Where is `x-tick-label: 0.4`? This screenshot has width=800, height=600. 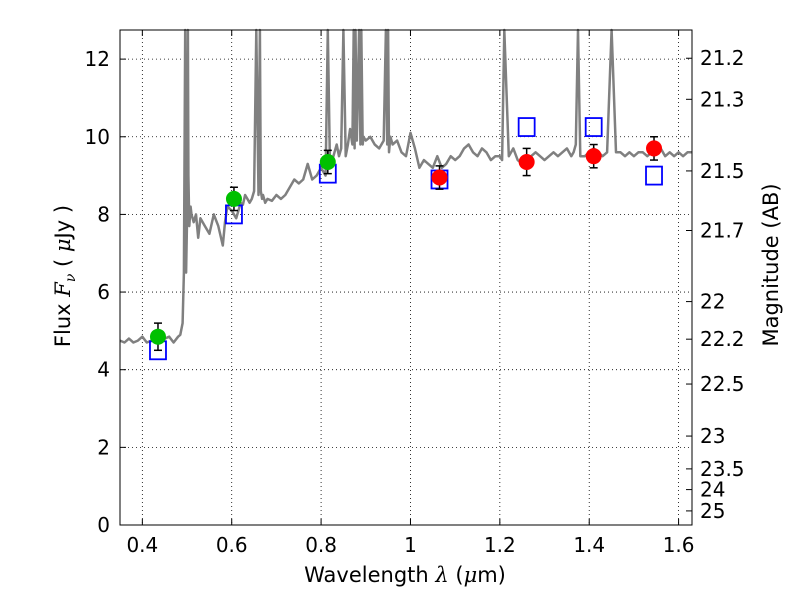 x-tick-label: 0.4 is located at coordinates (142, 545).